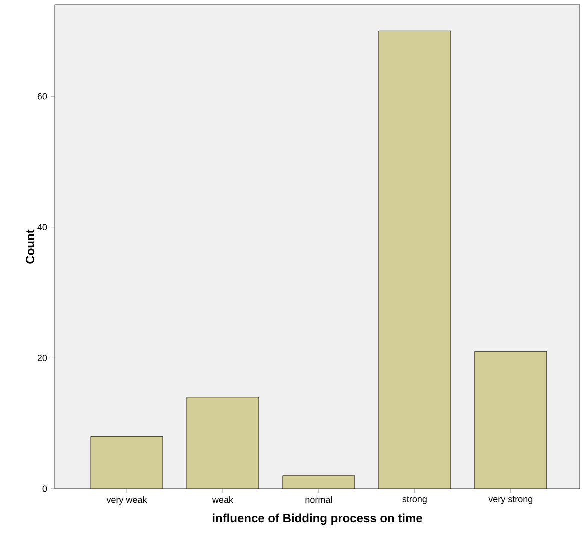  I want to click on x-tick-label: normal, so click(319, 500).